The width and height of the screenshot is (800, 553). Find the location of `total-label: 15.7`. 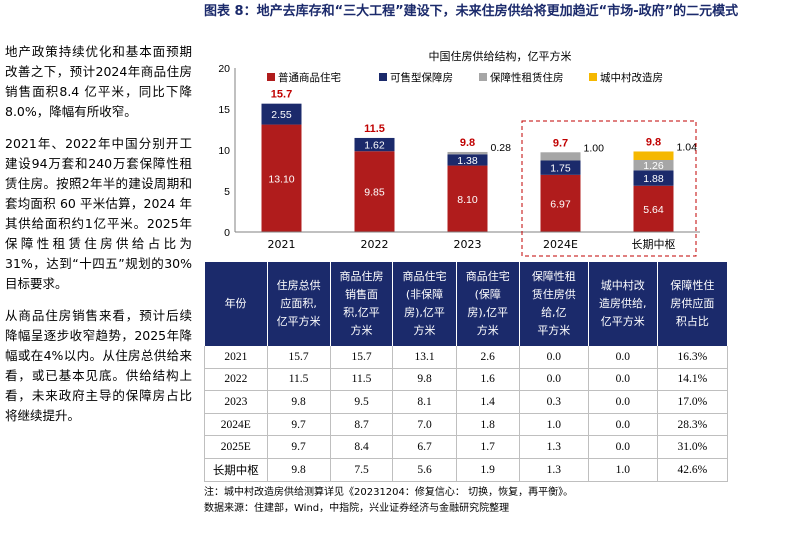

total-label: 15.7 is located at coordinates (281, 95).